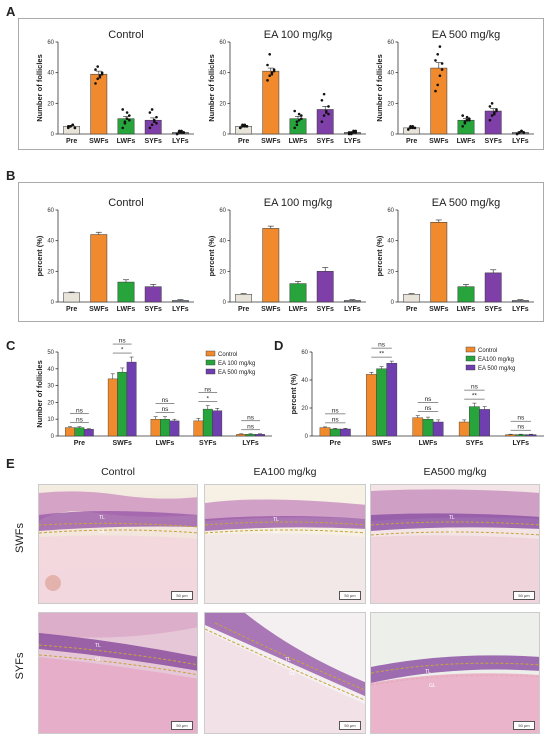 The image size is (550, 738). I want to click on y-tick-label: 50, so click(50, 353).